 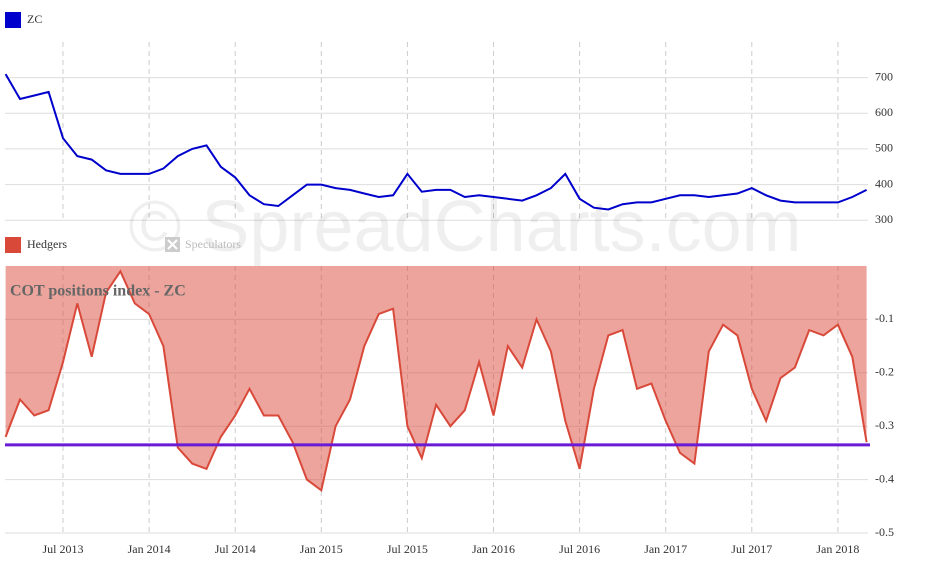 What do you see at coordinates (62, 549) in the screenshot?
I see `x-tick-label: Jul 2013` at bounding box center [62, 549].